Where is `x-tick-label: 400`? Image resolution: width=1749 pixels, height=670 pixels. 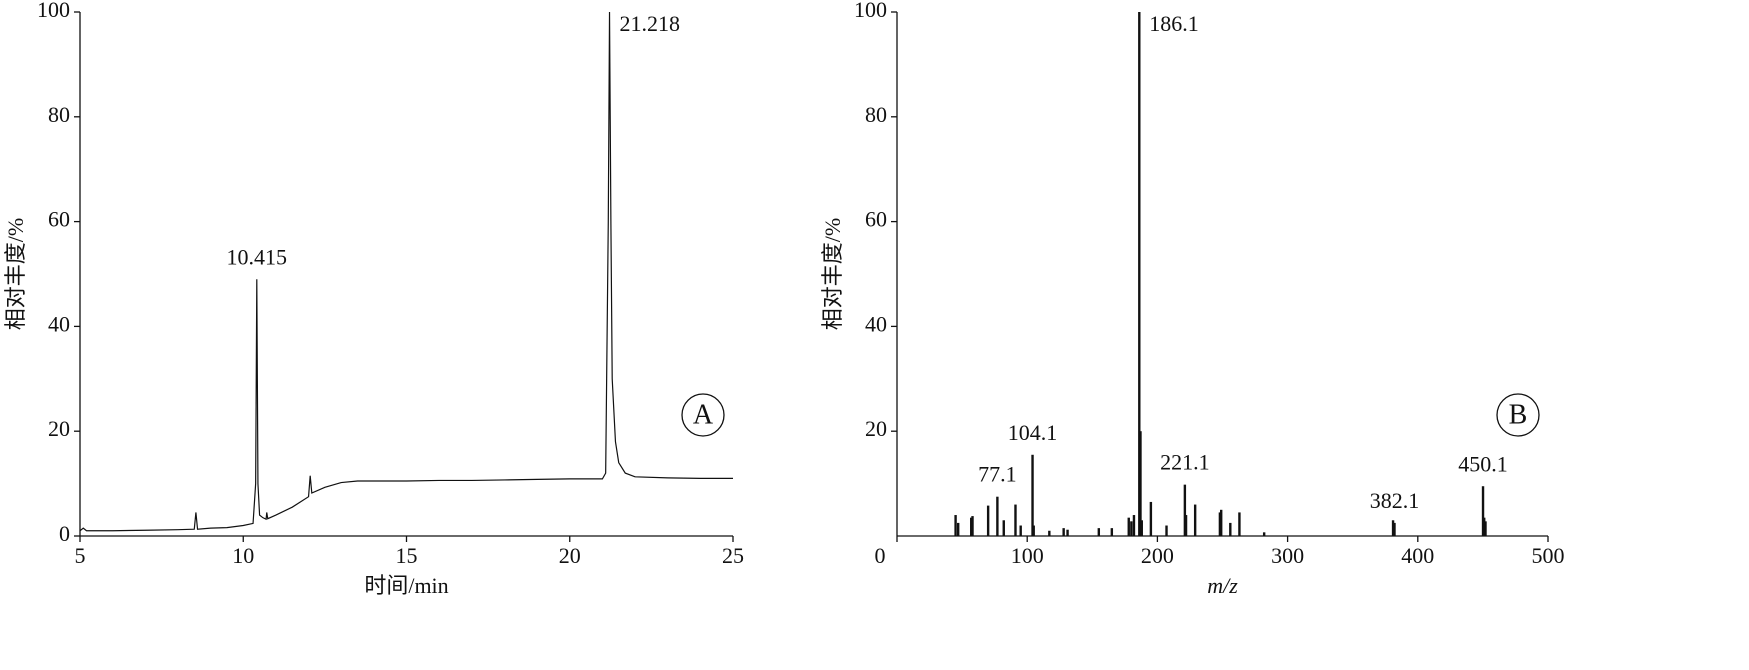
x-tick-label: 400 is located at coordinates (1417, 555).